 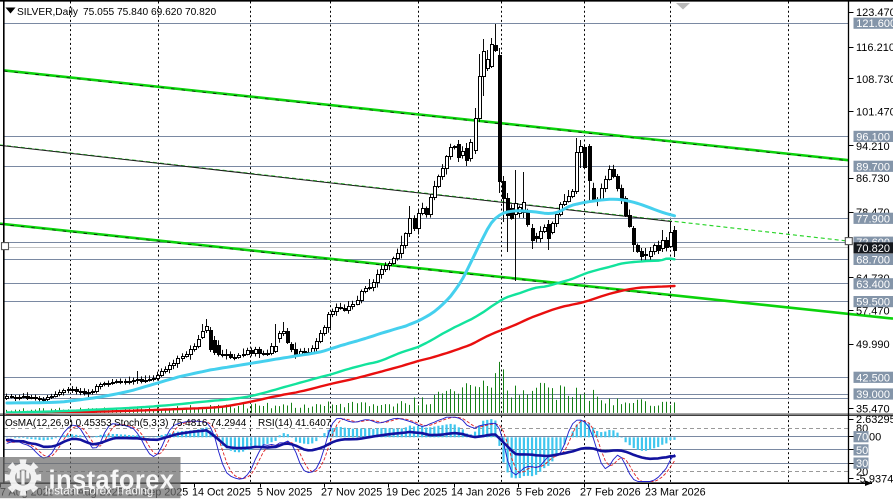 I want to click on svg-text: 49.990, so click(x=873, y=345).